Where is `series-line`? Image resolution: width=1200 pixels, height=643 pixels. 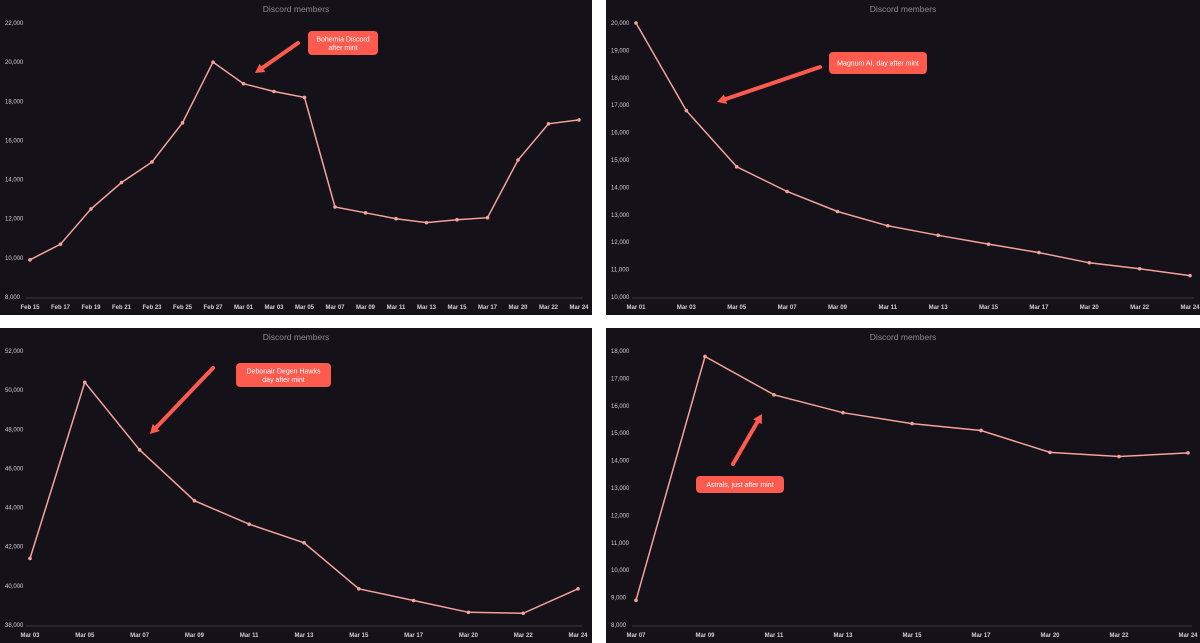
series-line is located at coordinates (304, 160).